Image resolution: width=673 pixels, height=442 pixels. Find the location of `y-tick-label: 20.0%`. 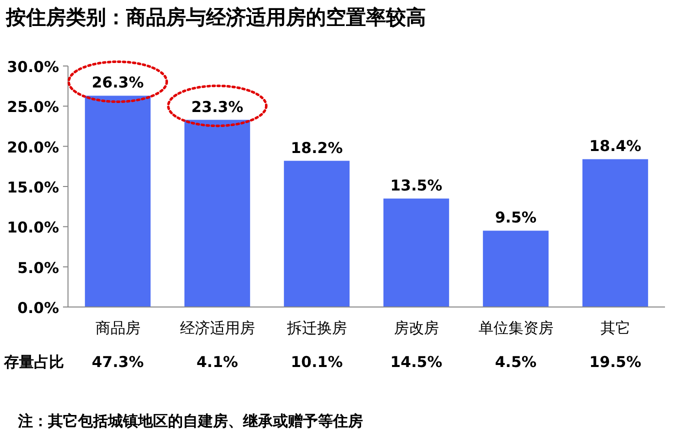

y-tick-label: 20.0% is located at coordinates (32, 147).